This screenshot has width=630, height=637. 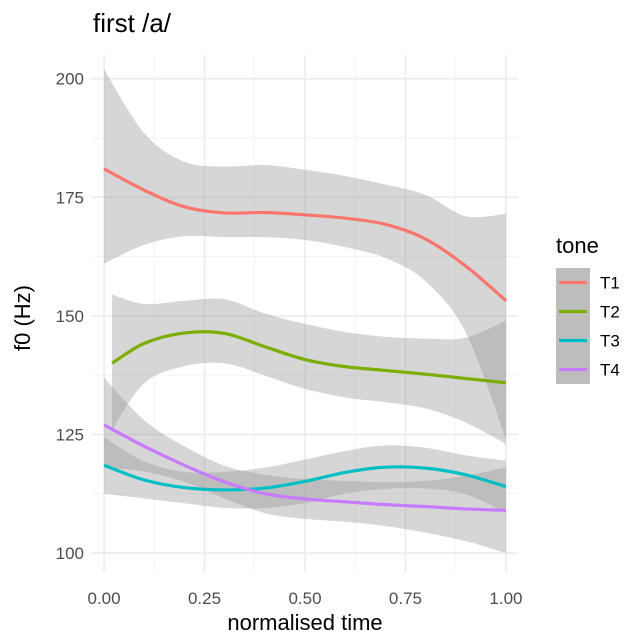 I want to click on x-axis-ticks: 0.00 0.25 0.50 0.75 1.00, so click(x=305, y=598).